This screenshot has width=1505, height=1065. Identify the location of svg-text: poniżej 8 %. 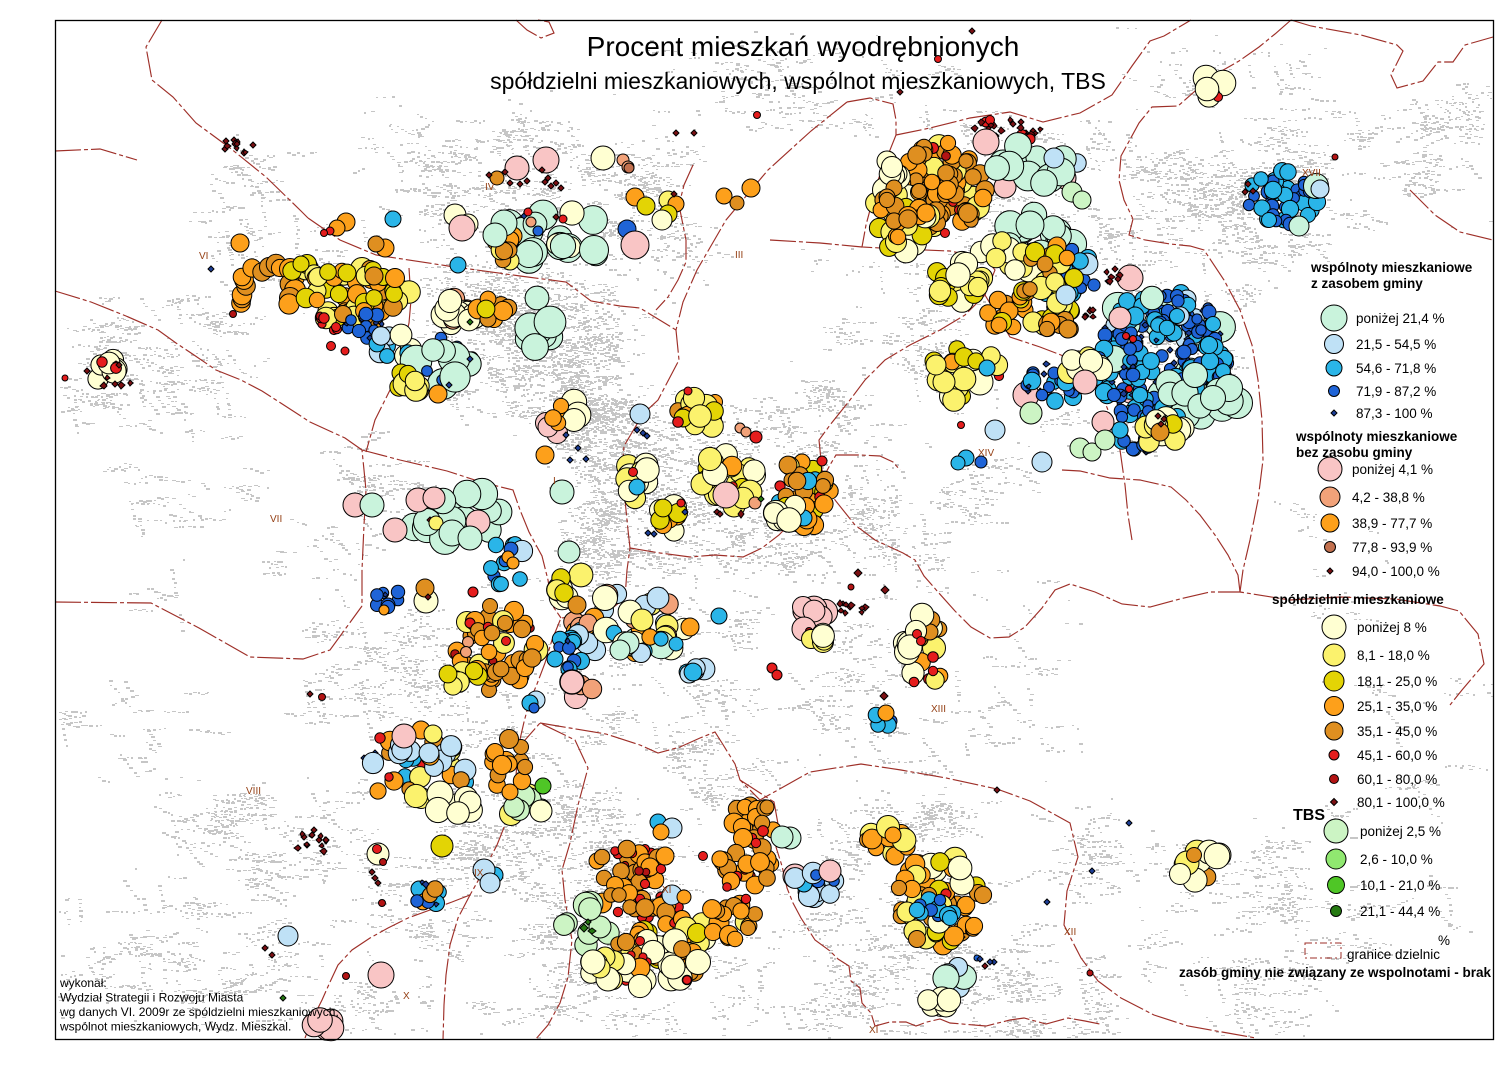
(1392, 627).